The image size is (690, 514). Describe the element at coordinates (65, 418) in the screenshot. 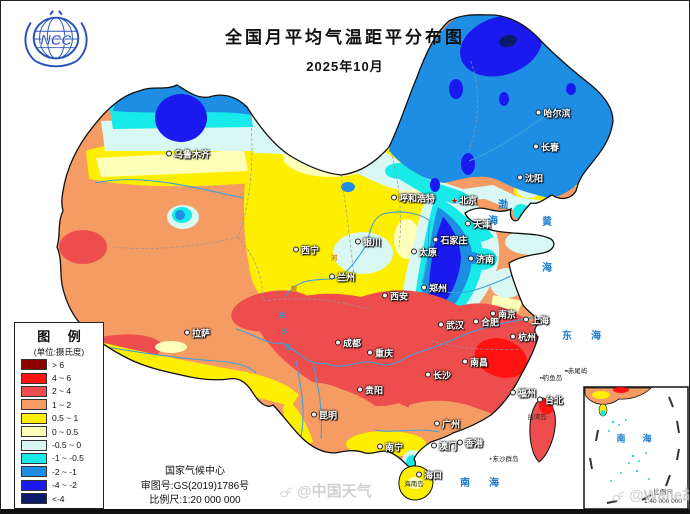

I see `legend-label: 0.5 ~ 1` at that location.